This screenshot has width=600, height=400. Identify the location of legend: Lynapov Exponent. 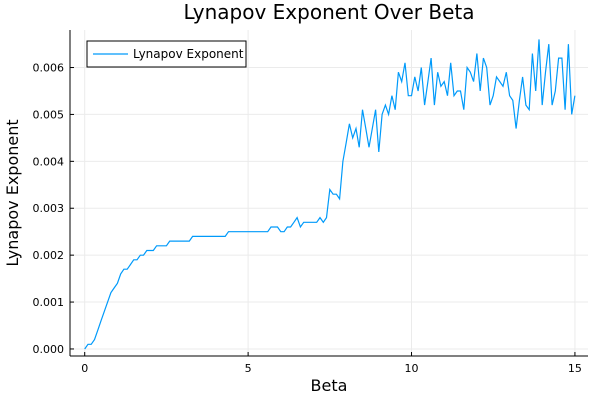
(166, 54).